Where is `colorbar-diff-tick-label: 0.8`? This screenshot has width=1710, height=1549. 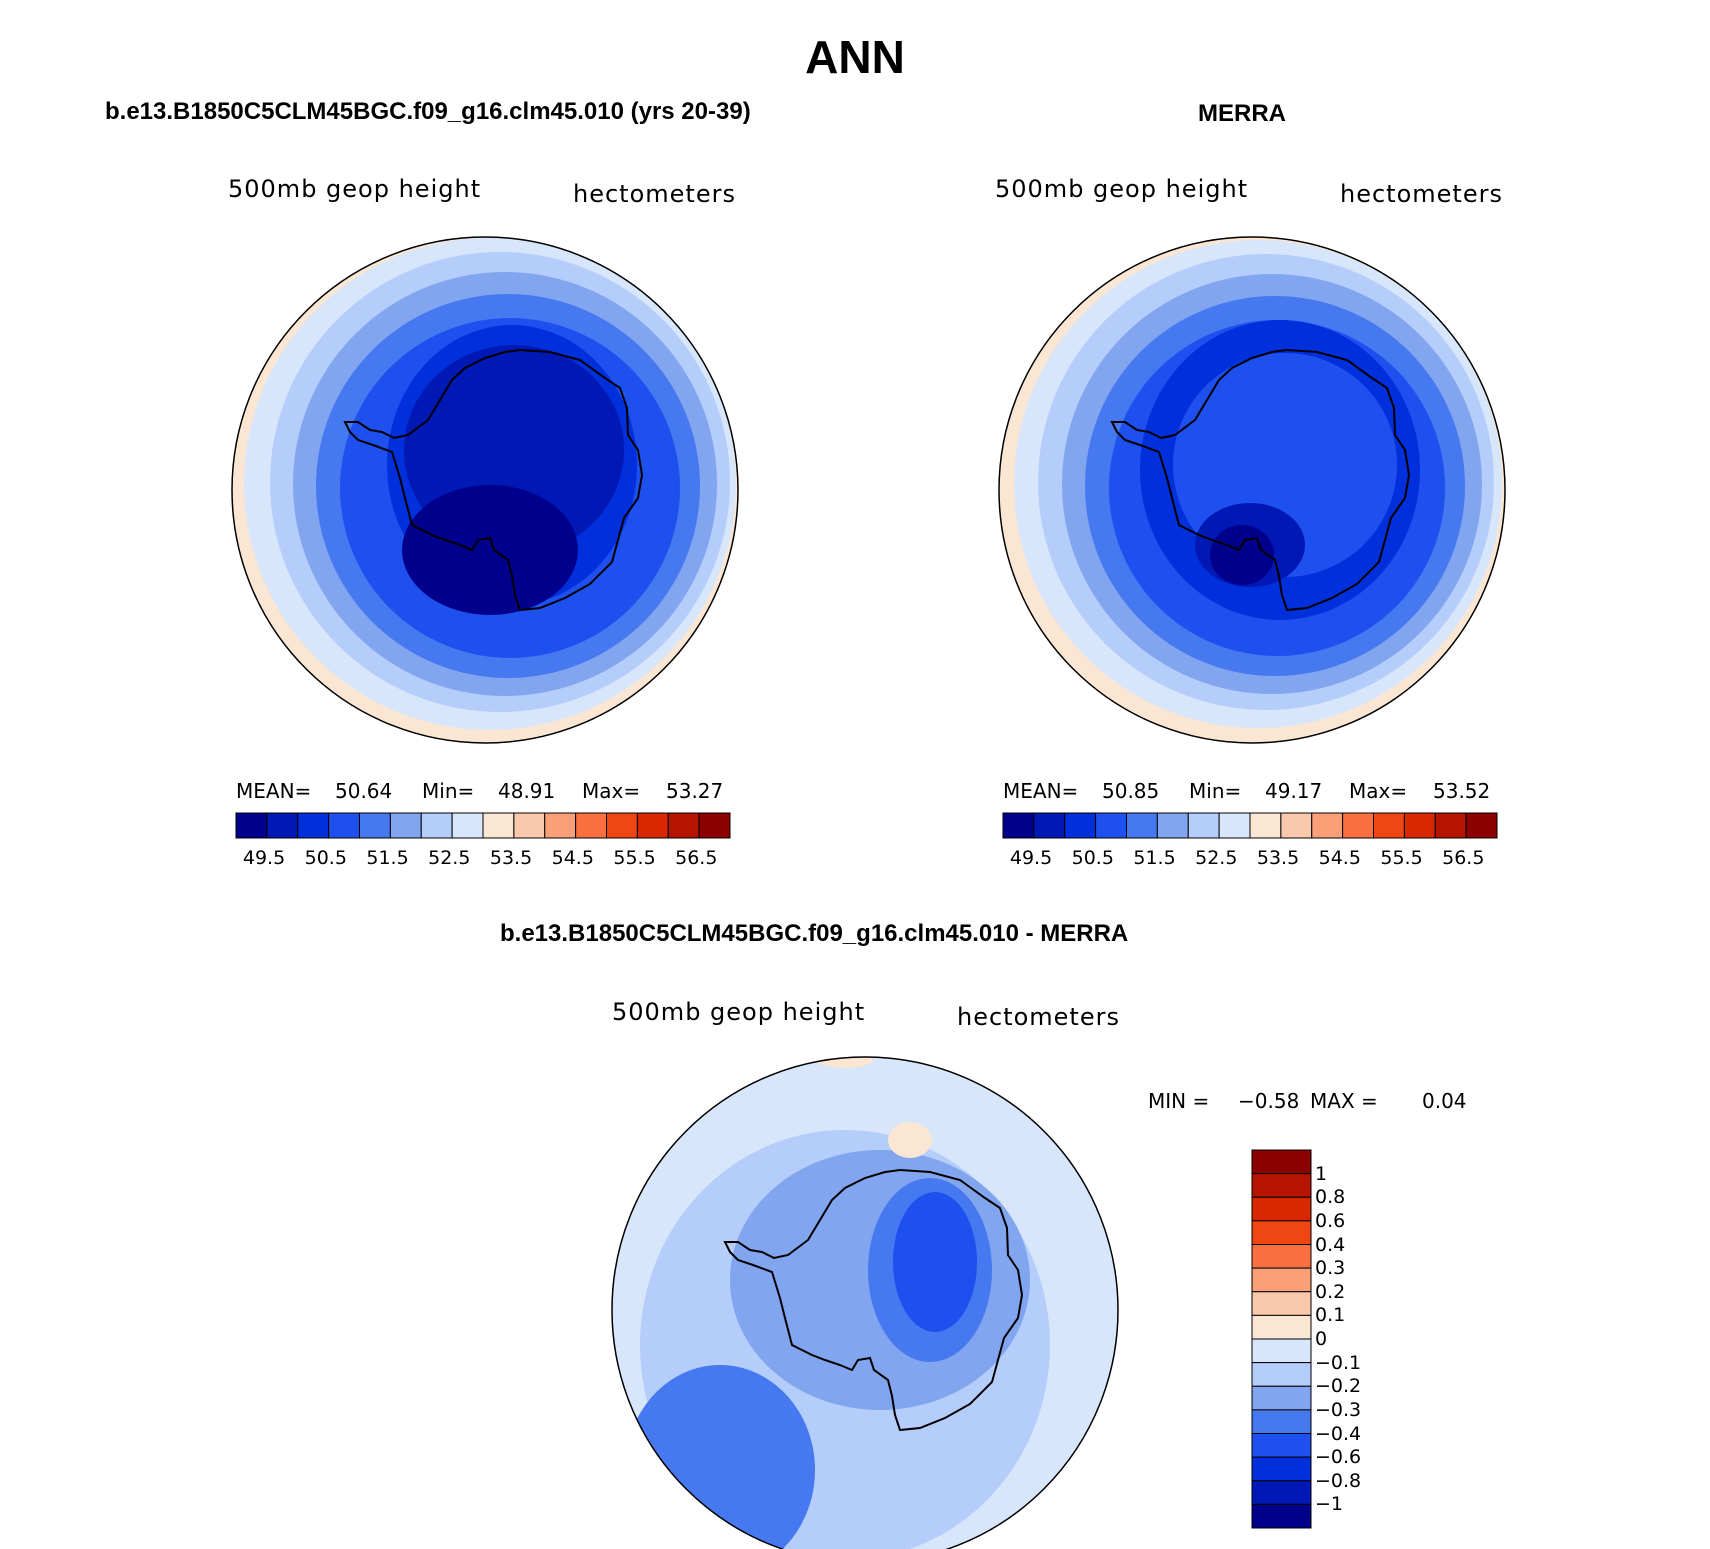 colorbar-diff-tick-label: 0.8 is located at coordinates (1330, 1197).